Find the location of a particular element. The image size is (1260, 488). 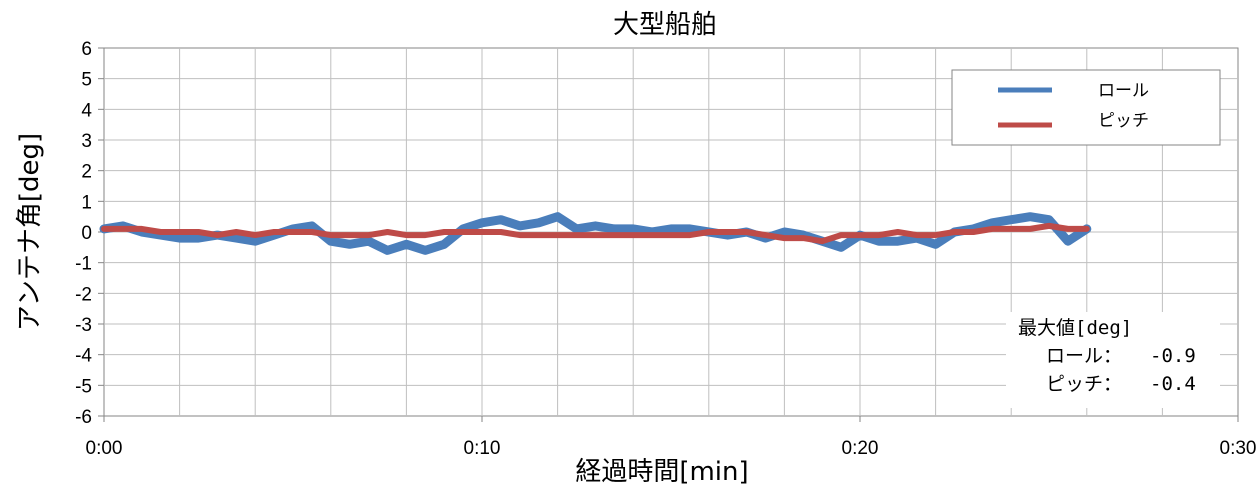

max-value-roll-label: ロール： is located at coordinates (1084, 356).